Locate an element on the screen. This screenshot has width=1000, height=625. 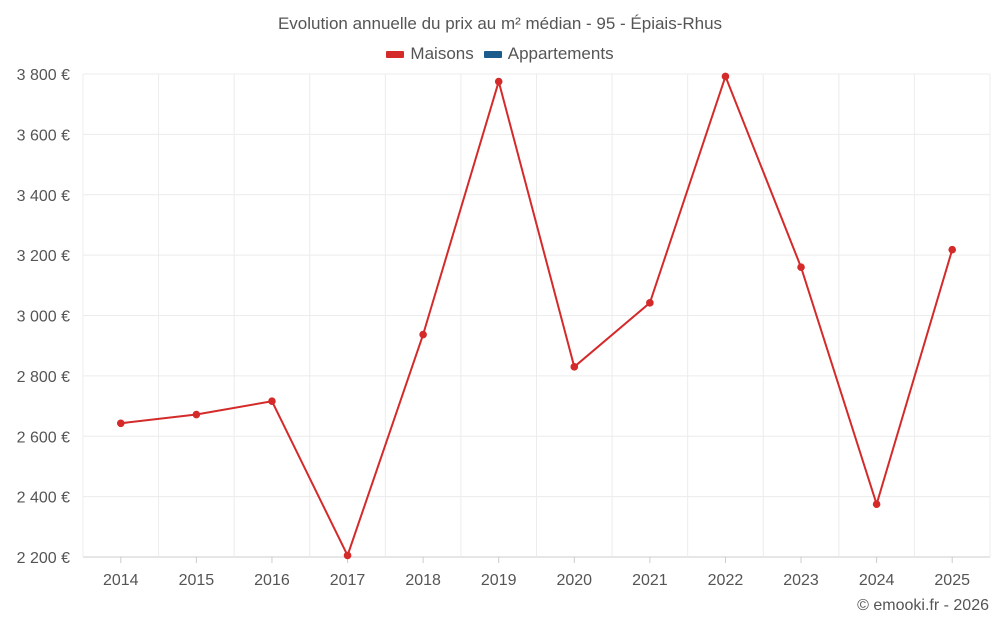
legend-item-maisons: Maisons is located at coordinates (430, 54).